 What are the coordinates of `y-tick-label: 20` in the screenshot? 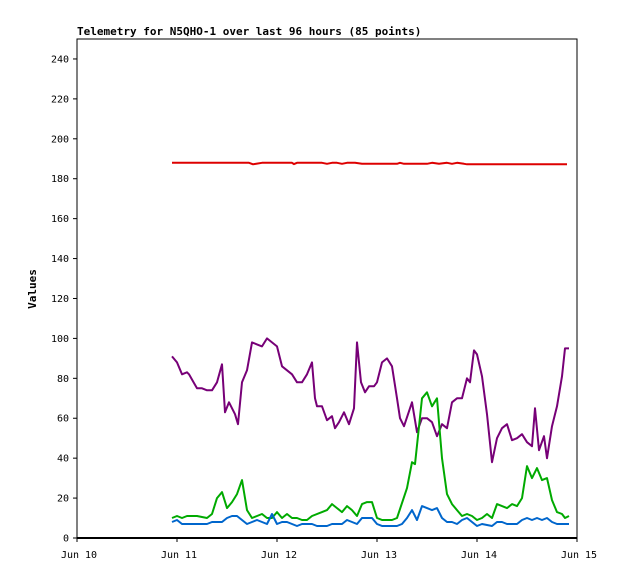 It's located at (63, 499).